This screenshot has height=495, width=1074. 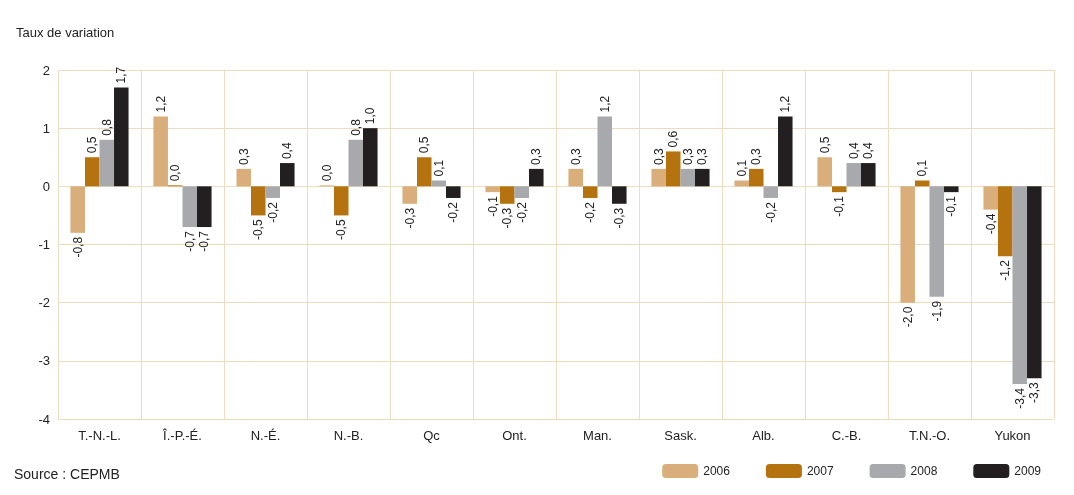 I want to click on data-label: -0,3, so click(x=619, y=218).